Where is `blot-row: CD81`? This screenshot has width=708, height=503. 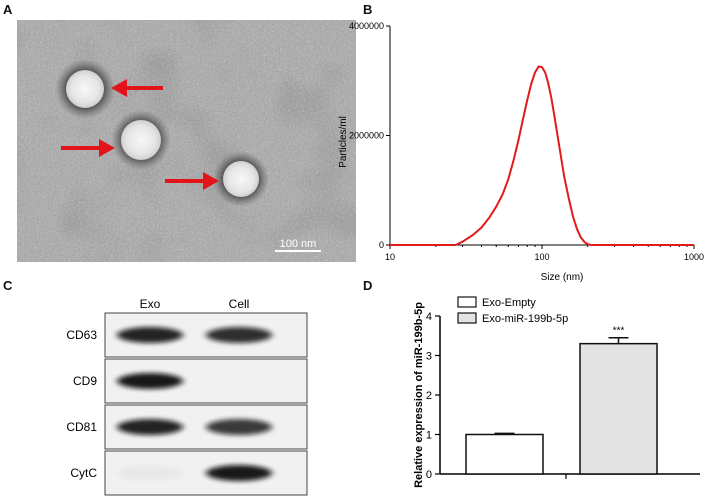 blot-row: CD81 is located at coordinates (187, 427).